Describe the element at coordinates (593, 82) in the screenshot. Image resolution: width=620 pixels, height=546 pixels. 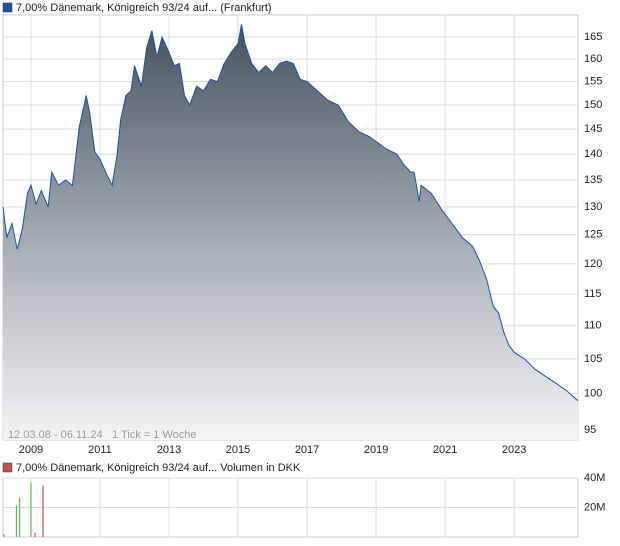
I see `y-tick-label: 155` at that location.